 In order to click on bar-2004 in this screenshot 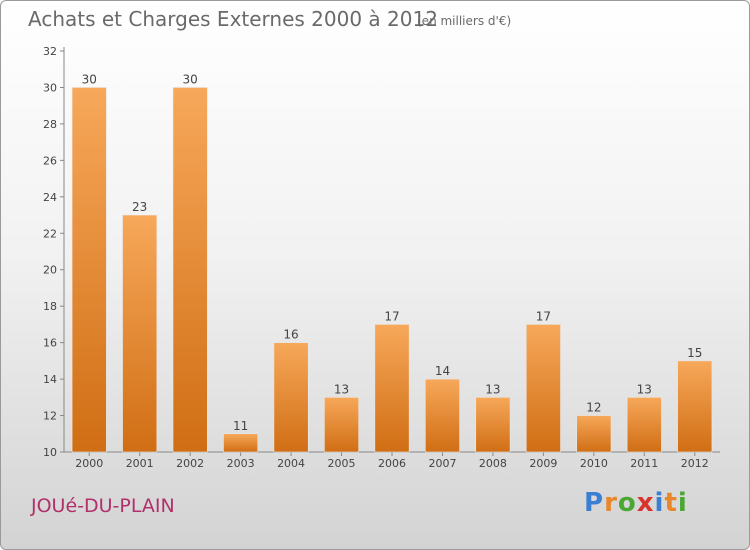, I will do `click(291, 397)`.